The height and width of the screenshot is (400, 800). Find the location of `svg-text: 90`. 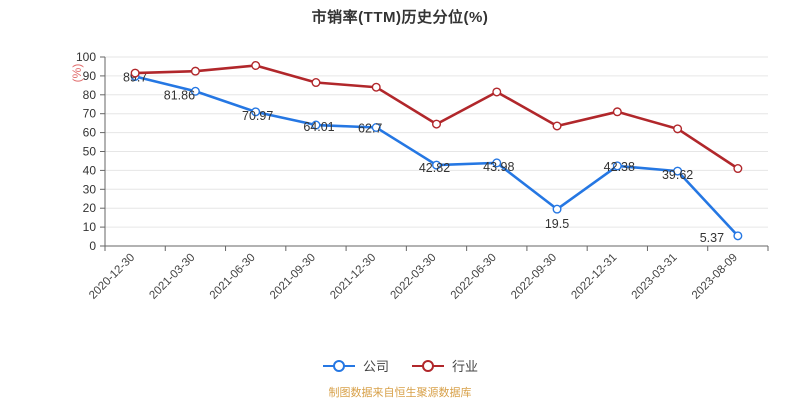

svg-text: 90 is located at coordinates (90, 76).